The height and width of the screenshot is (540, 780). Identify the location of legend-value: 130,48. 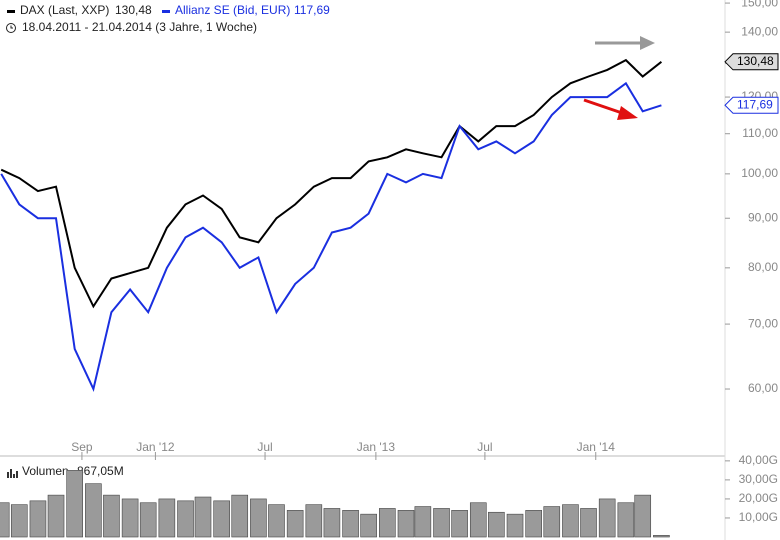
(133, 10).